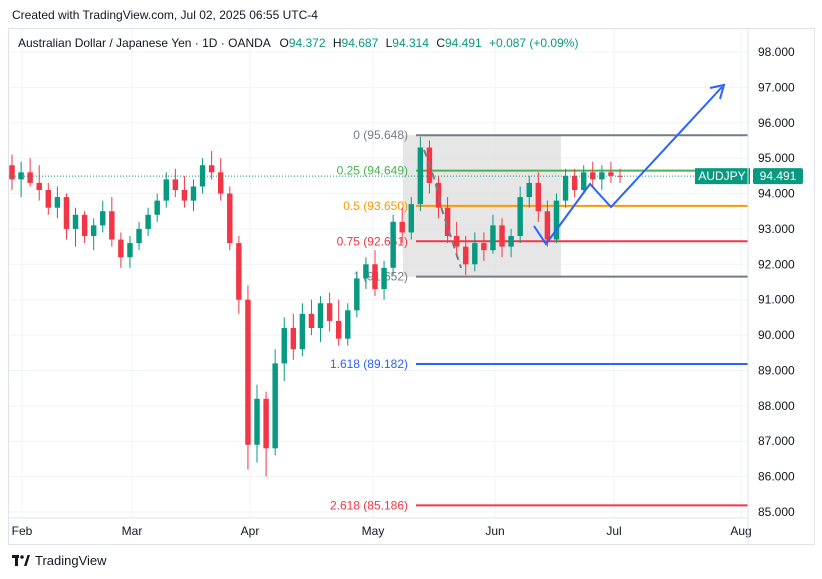  I want to click on low-value: 94.314, so click(410, 43).